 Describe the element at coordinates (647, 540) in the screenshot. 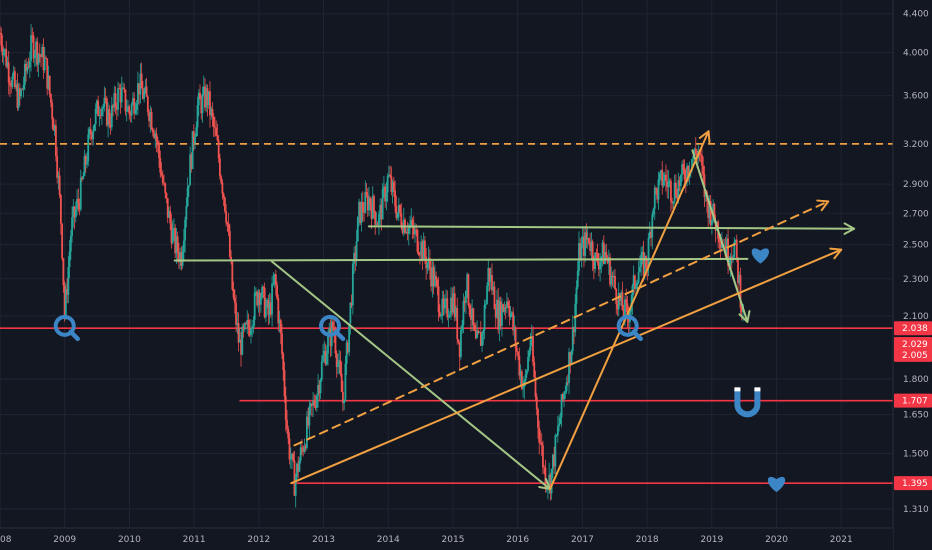

I see `time-tick-label: 2018` at that location.